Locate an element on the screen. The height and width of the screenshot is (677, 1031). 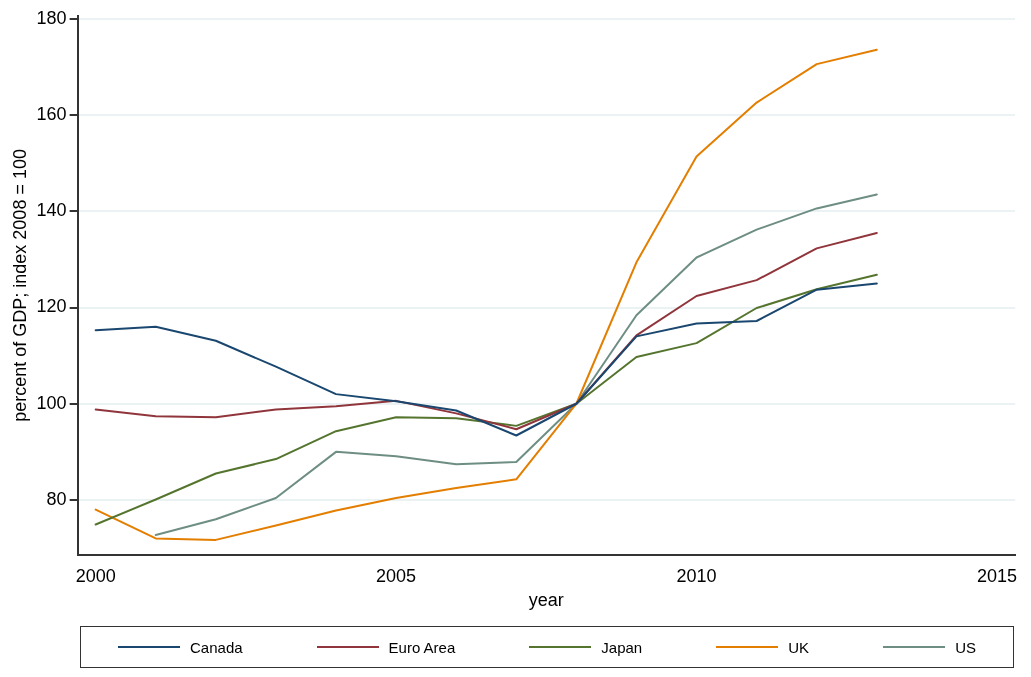
x-tick-label: 2005 is located at coordinates (396, 575).